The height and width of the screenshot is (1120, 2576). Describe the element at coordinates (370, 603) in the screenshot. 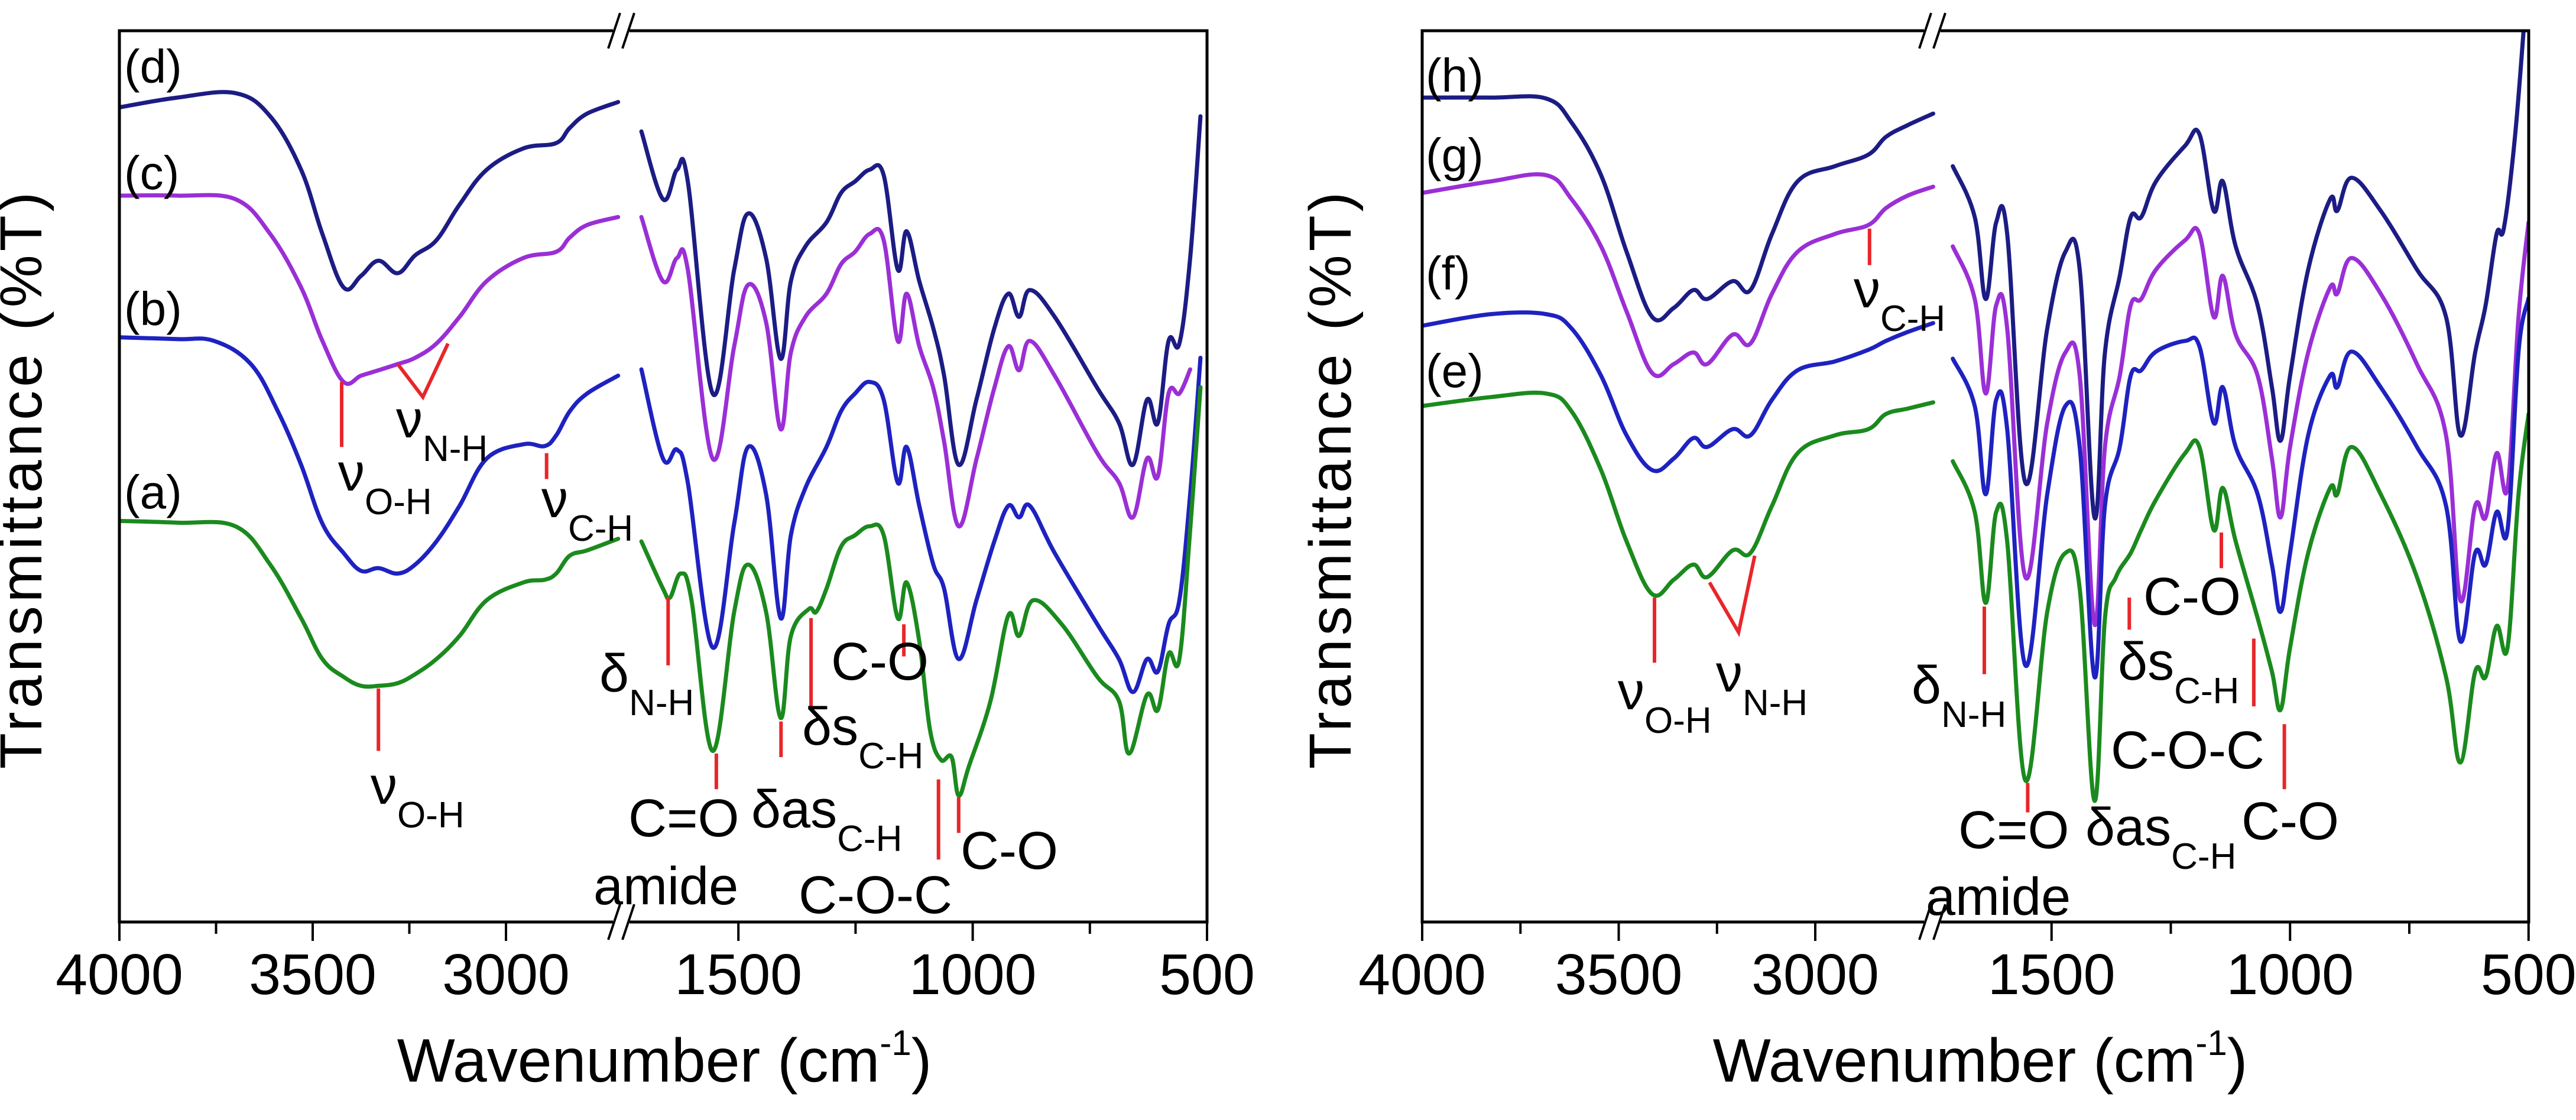

I see `spectrum-a-left` at that location.